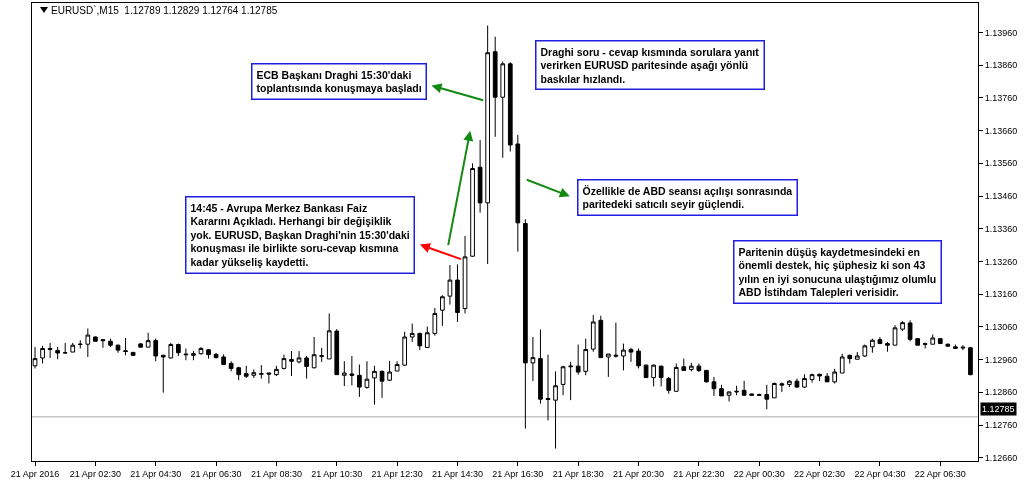  Describe the element at coordinates (337, 473) in the screenshot. I see `x-tick-label: 21 Apr 10:30` at that location.